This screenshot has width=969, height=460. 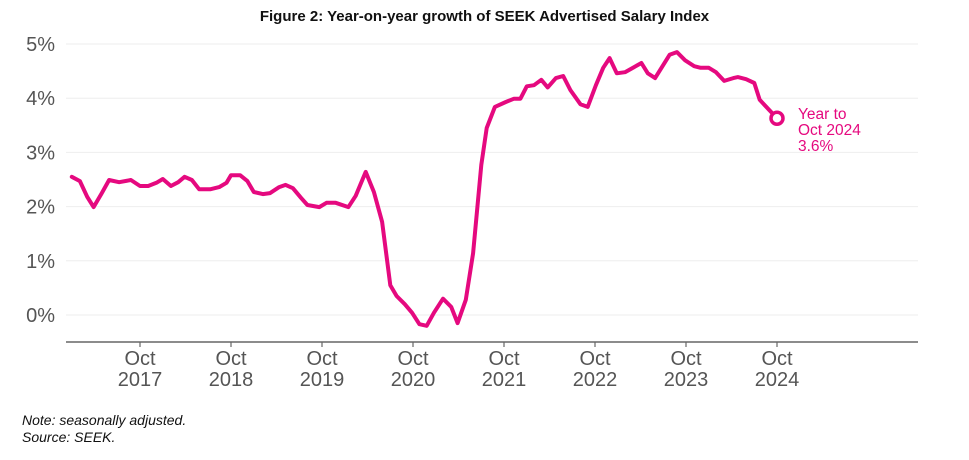 What do you see at coordinates (140, 380) in the screenshot?
I see `x-tick-year: 2017` at bounding box center [140, 380].